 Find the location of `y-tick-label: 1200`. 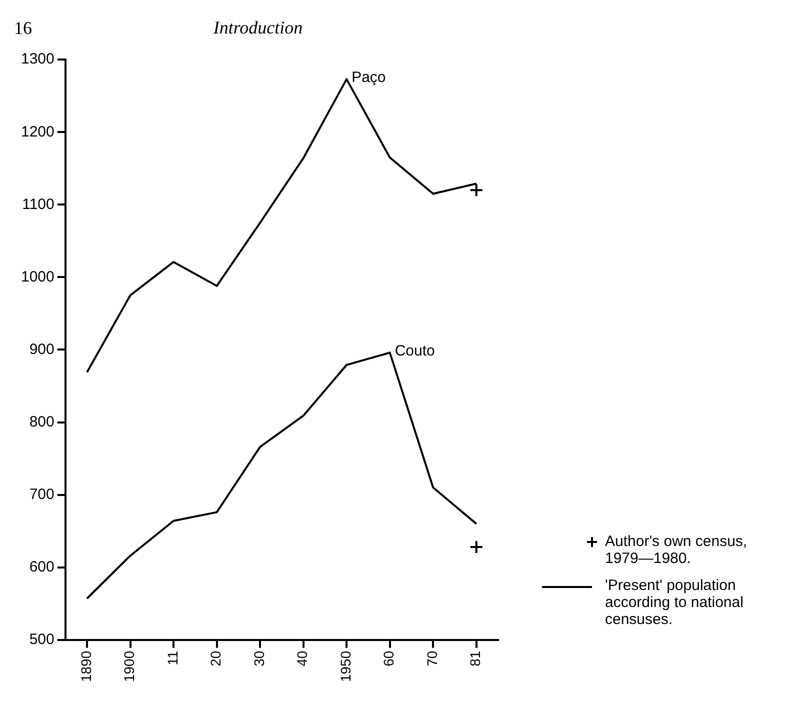

y-tick-label: 1200 is located at coordinates (37, 131).